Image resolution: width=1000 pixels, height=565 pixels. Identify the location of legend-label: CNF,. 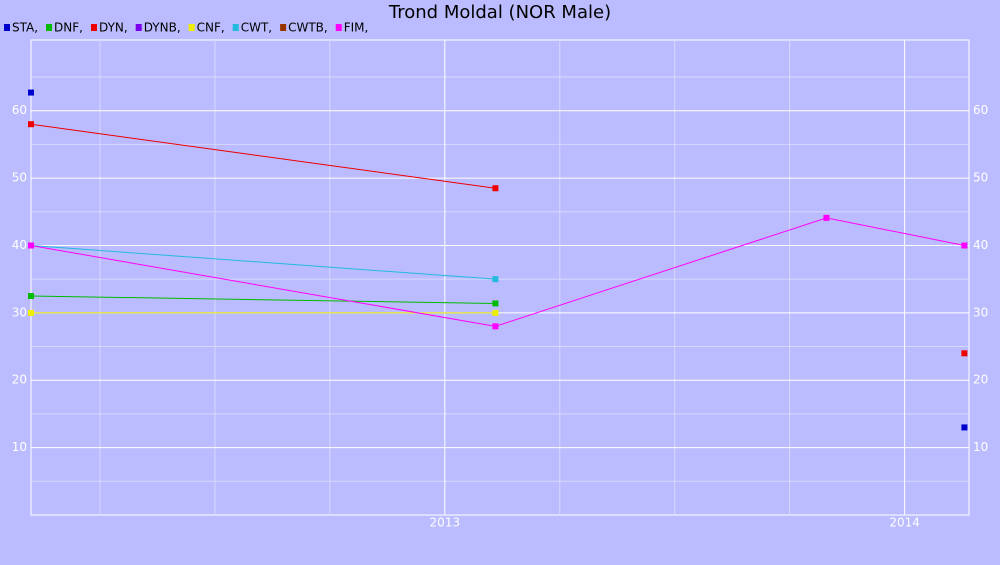
(211, 28).